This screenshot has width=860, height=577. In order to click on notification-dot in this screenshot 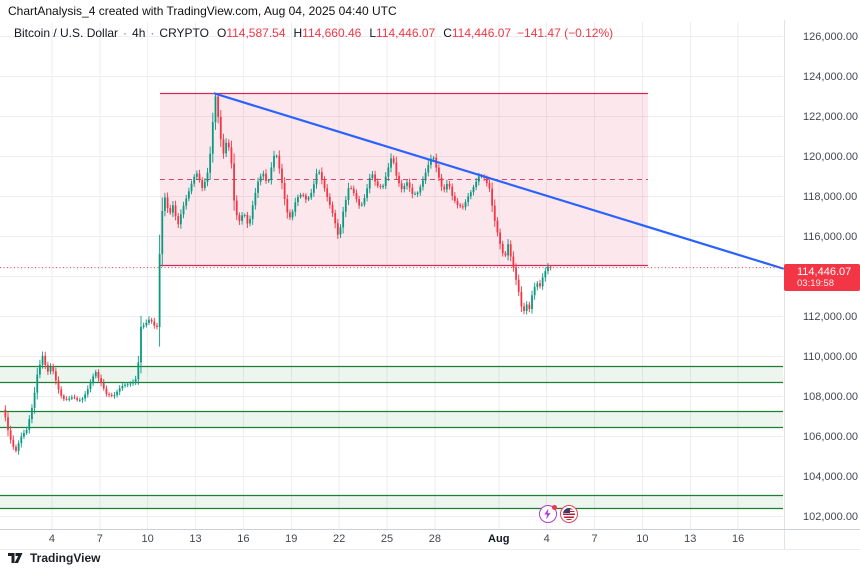, I will do `click(554, 507)`.